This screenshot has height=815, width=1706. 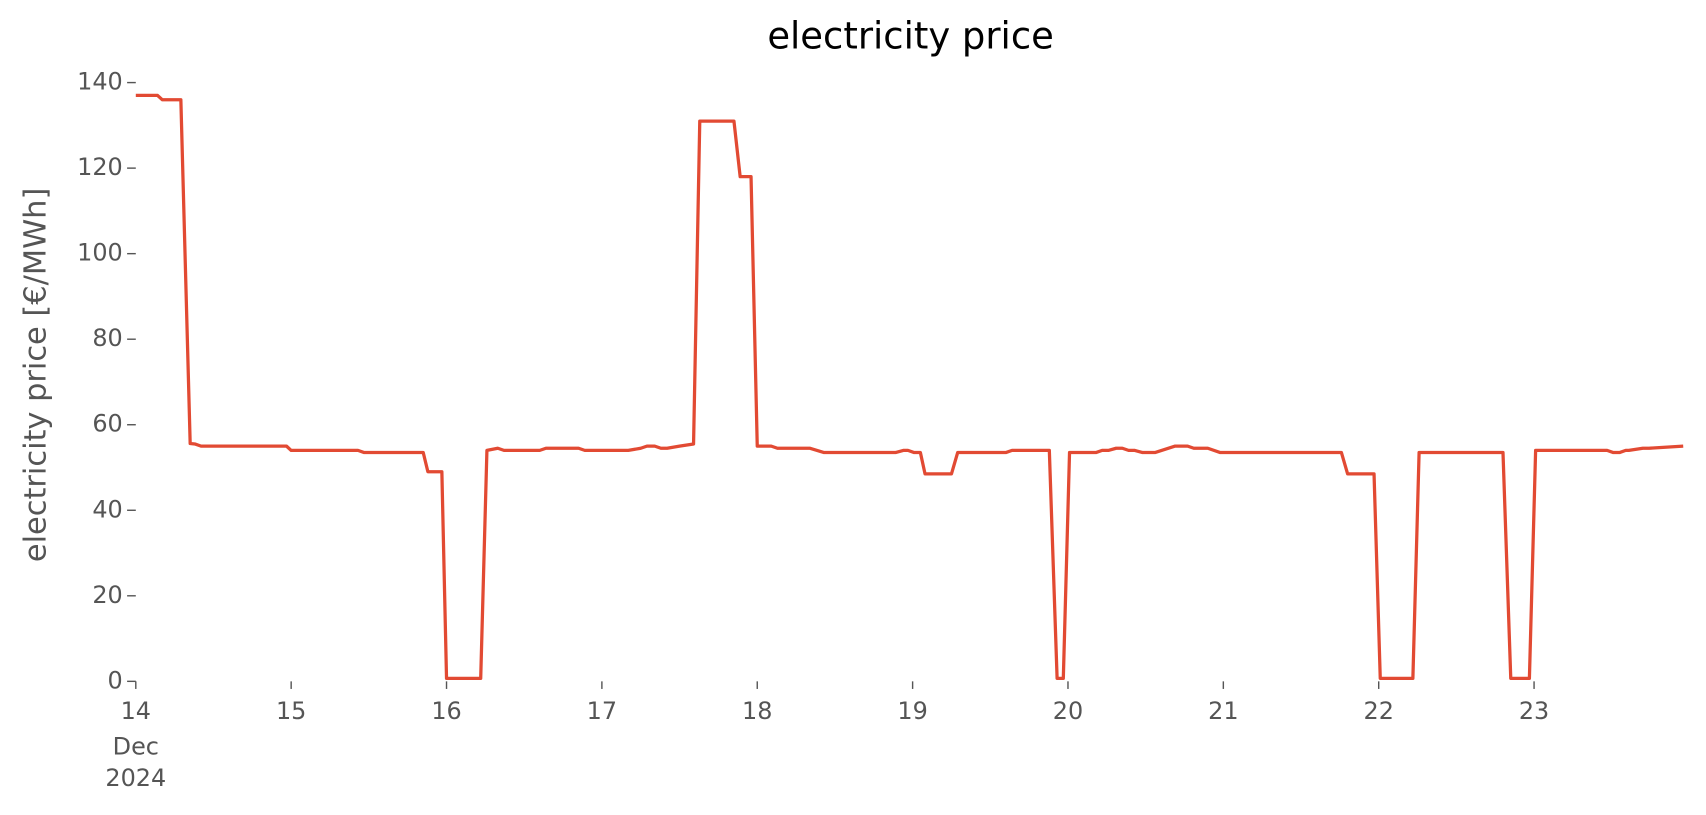 I want to click on chart-title: electricity price, so click(x=910, y=36).